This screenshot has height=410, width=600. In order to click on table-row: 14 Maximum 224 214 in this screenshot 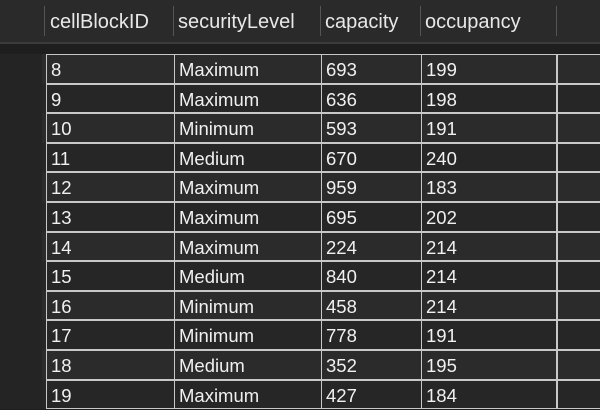, I will do `click(300, 246)`.